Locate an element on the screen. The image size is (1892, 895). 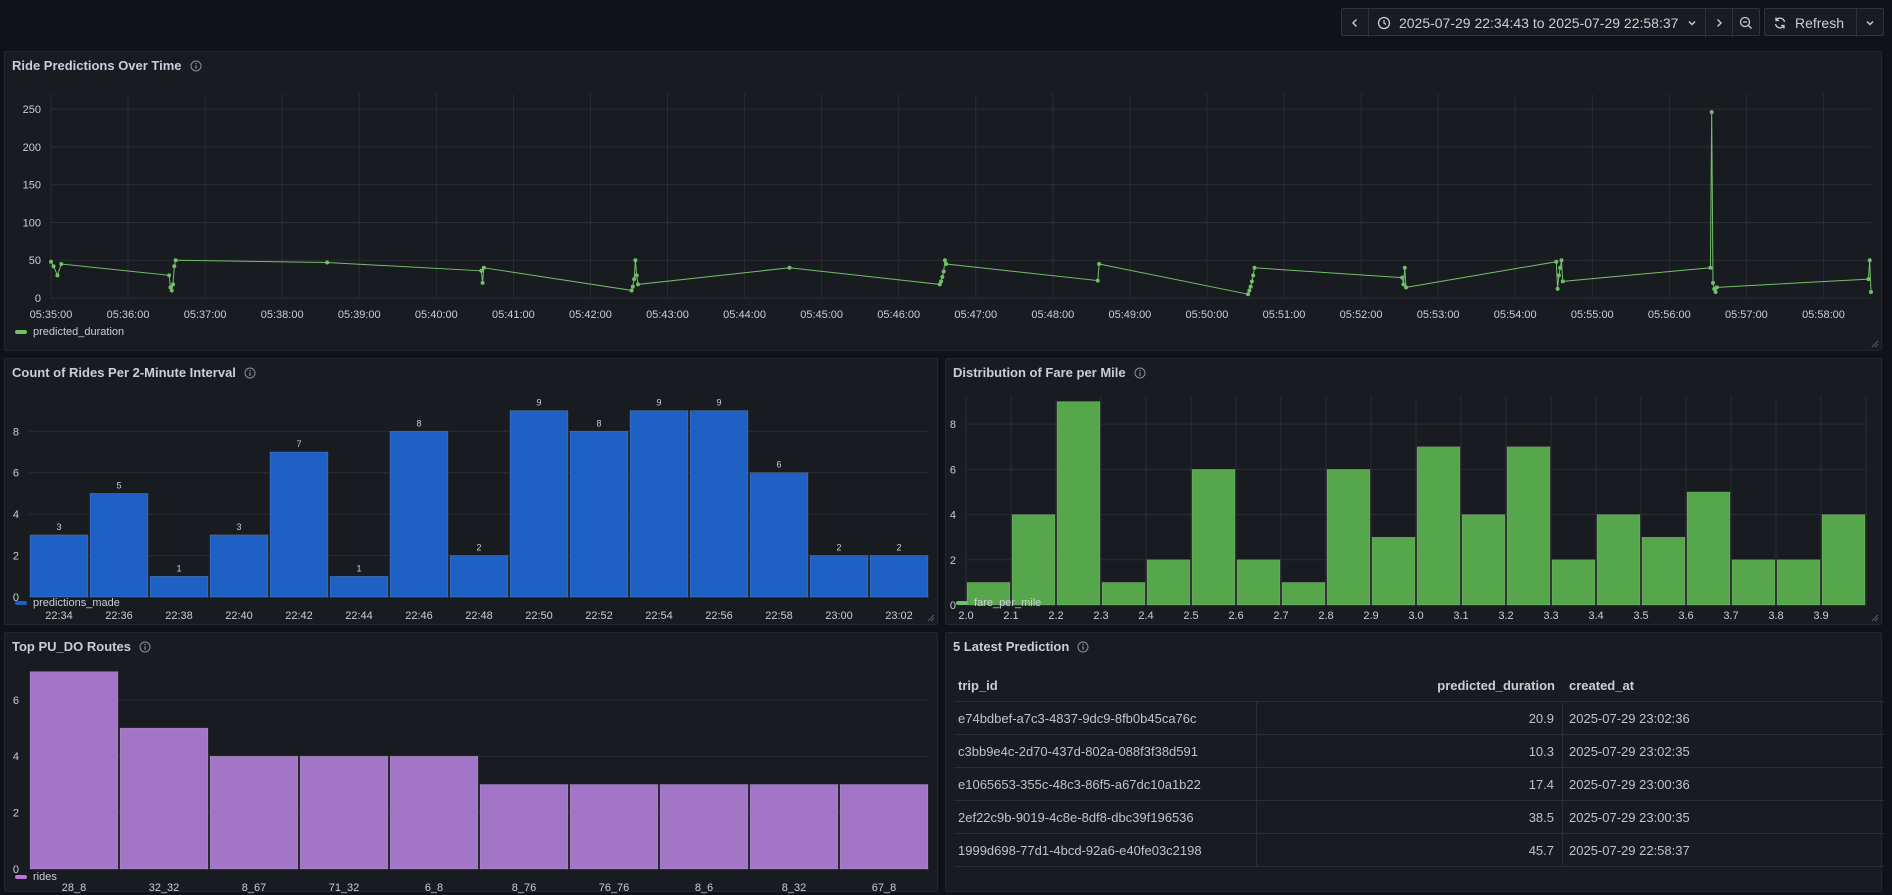
bar-value-label: 6 is located at coordinates (778, 465).